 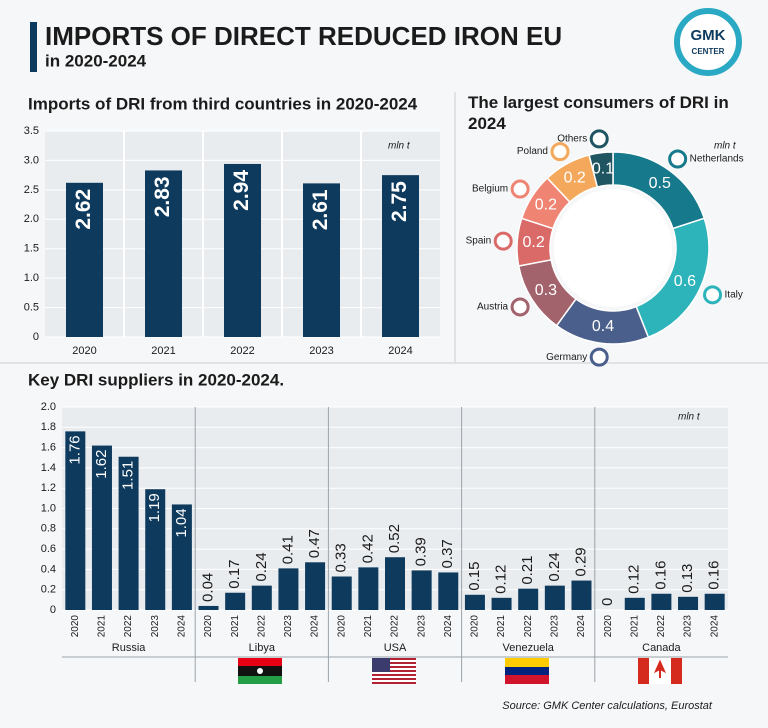 I want to click on y-tick-label: 2.0, so click(x=31, y=219).